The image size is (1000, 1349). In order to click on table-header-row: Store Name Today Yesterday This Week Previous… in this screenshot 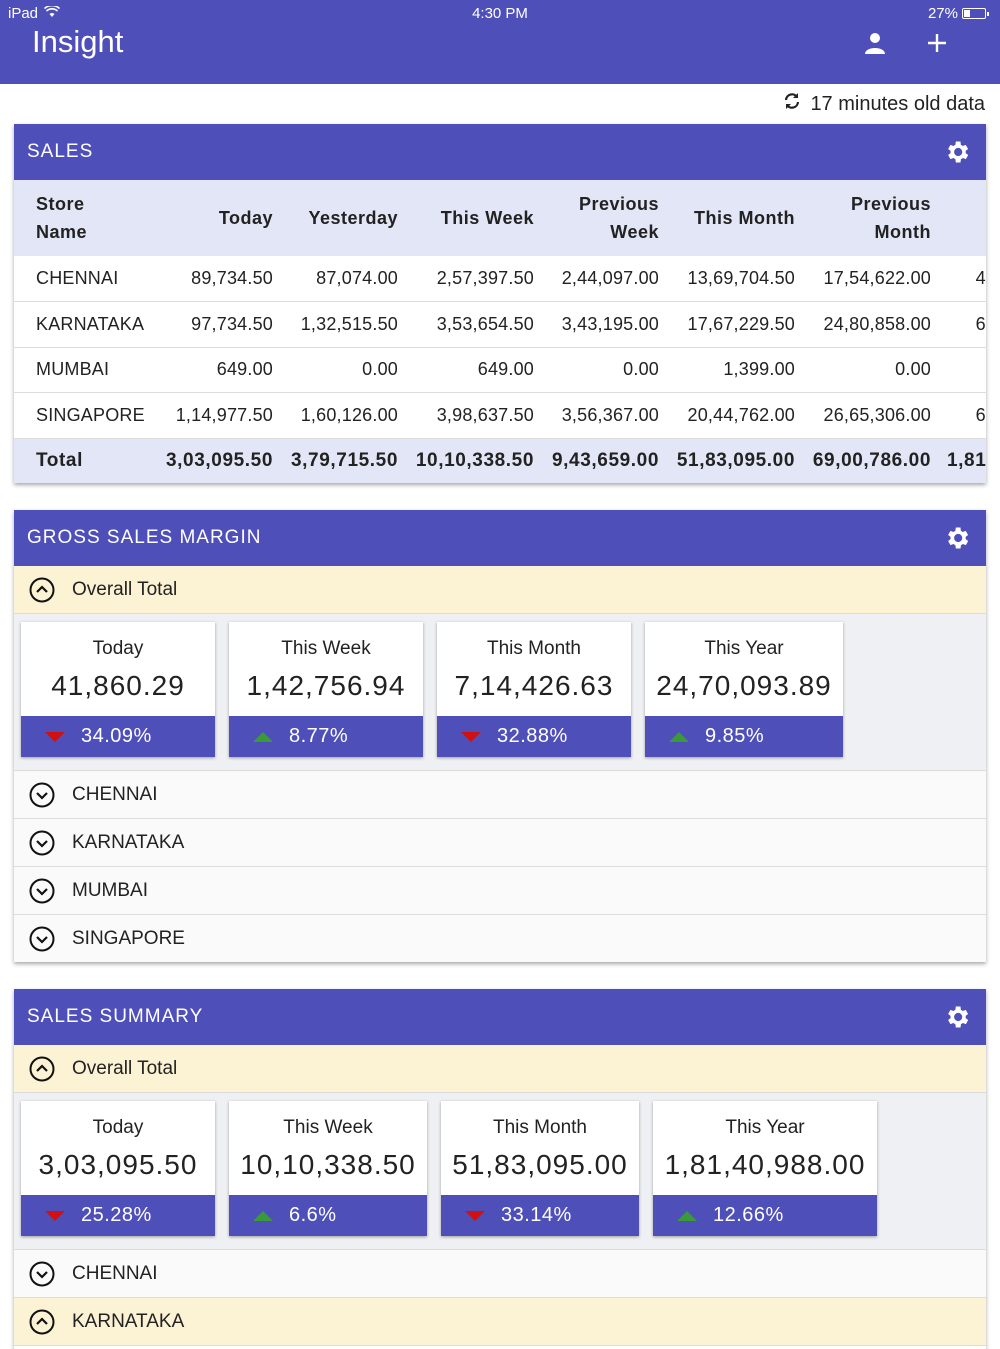, I will do `click(500, 218)`.